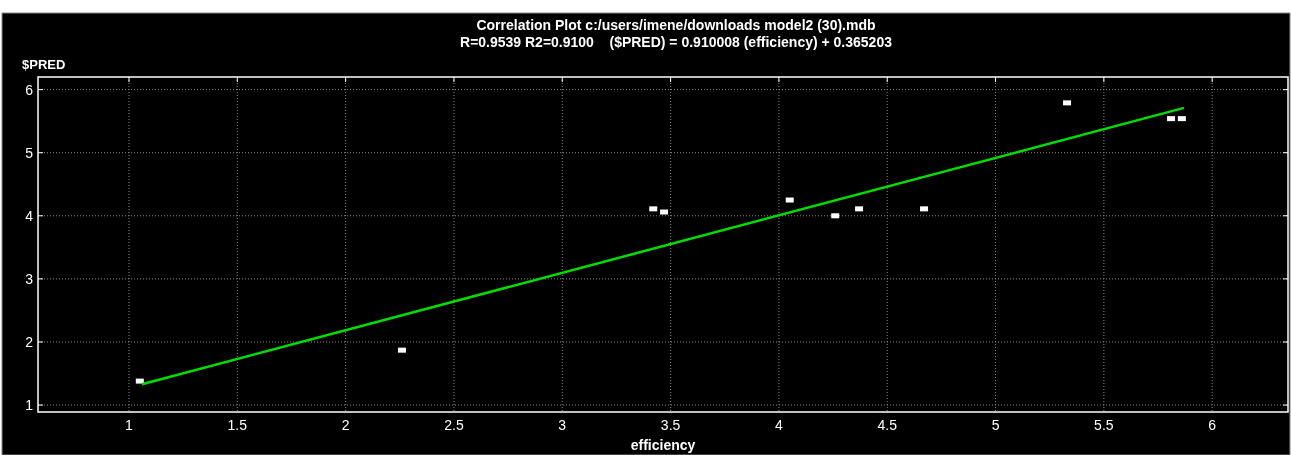  Describe the element at coordinates (345, 425) in the screenshot. I see `x-tick-label: 2` at that location.